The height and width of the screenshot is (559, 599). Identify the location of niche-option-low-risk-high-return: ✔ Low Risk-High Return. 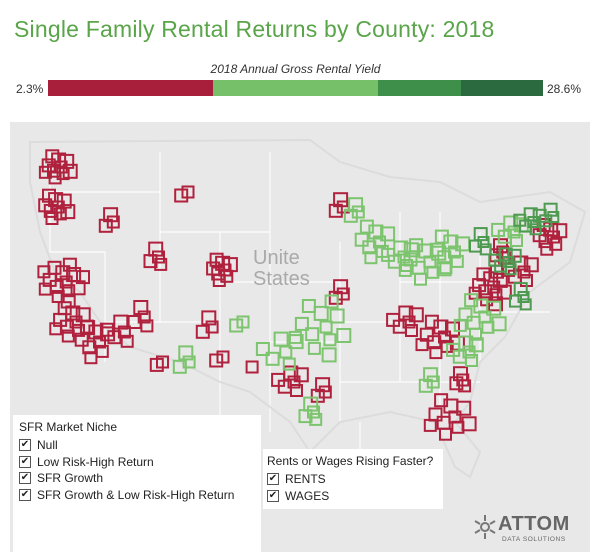
(140, 462).